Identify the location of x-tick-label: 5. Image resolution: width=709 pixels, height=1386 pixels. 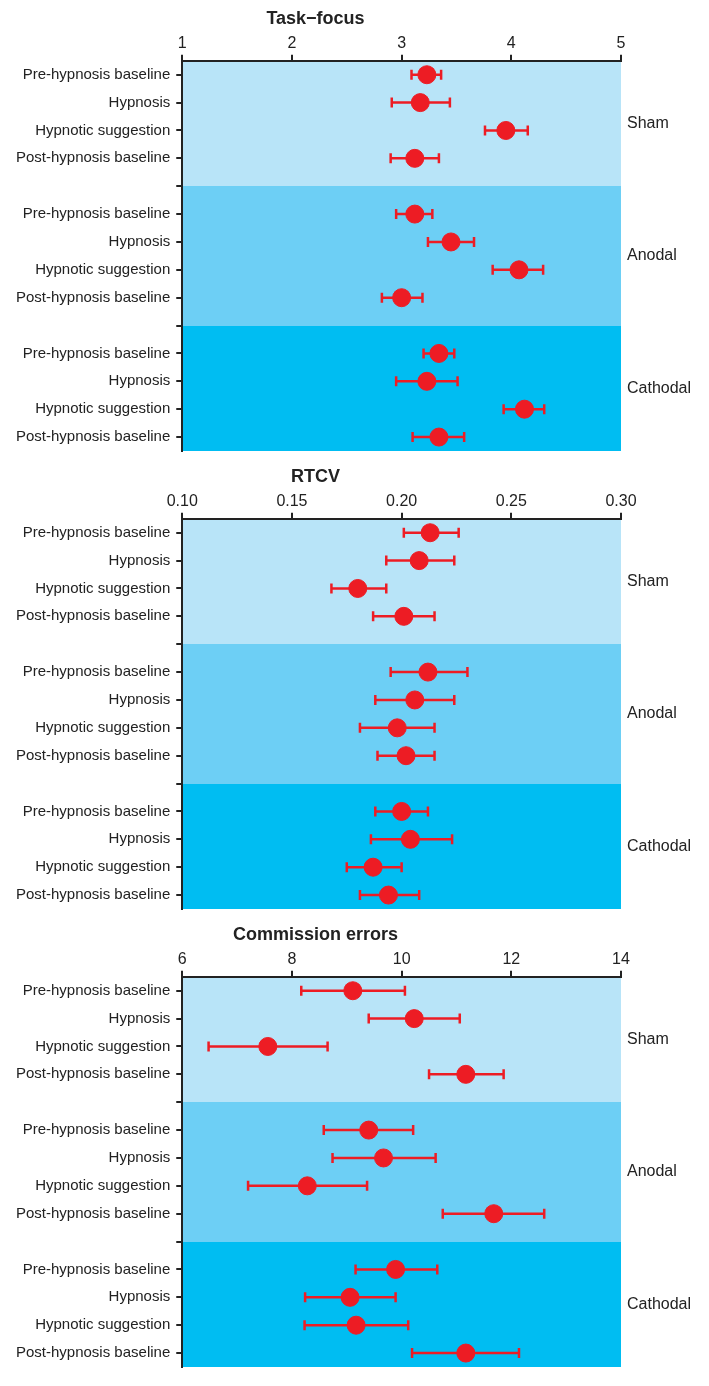
(621, 42).